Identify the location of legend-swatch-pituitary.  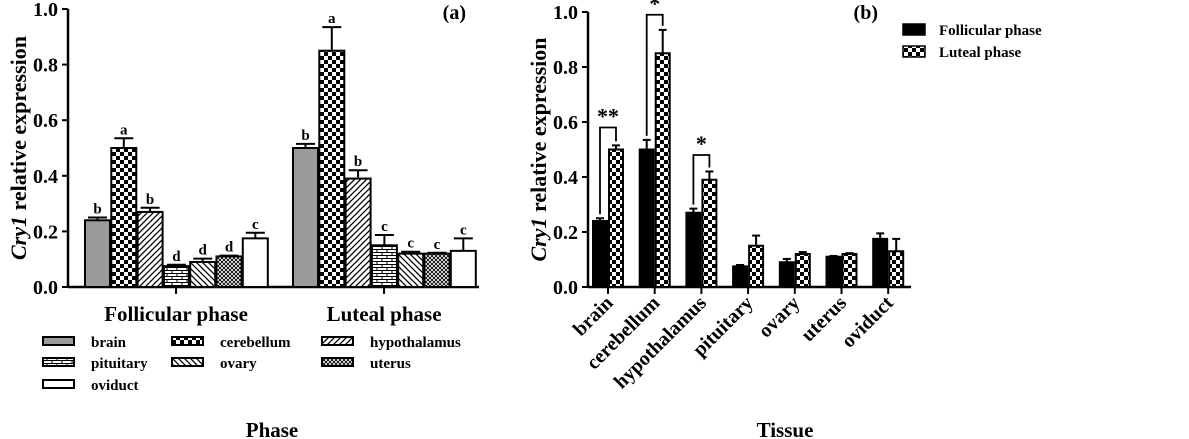
(58, 362).